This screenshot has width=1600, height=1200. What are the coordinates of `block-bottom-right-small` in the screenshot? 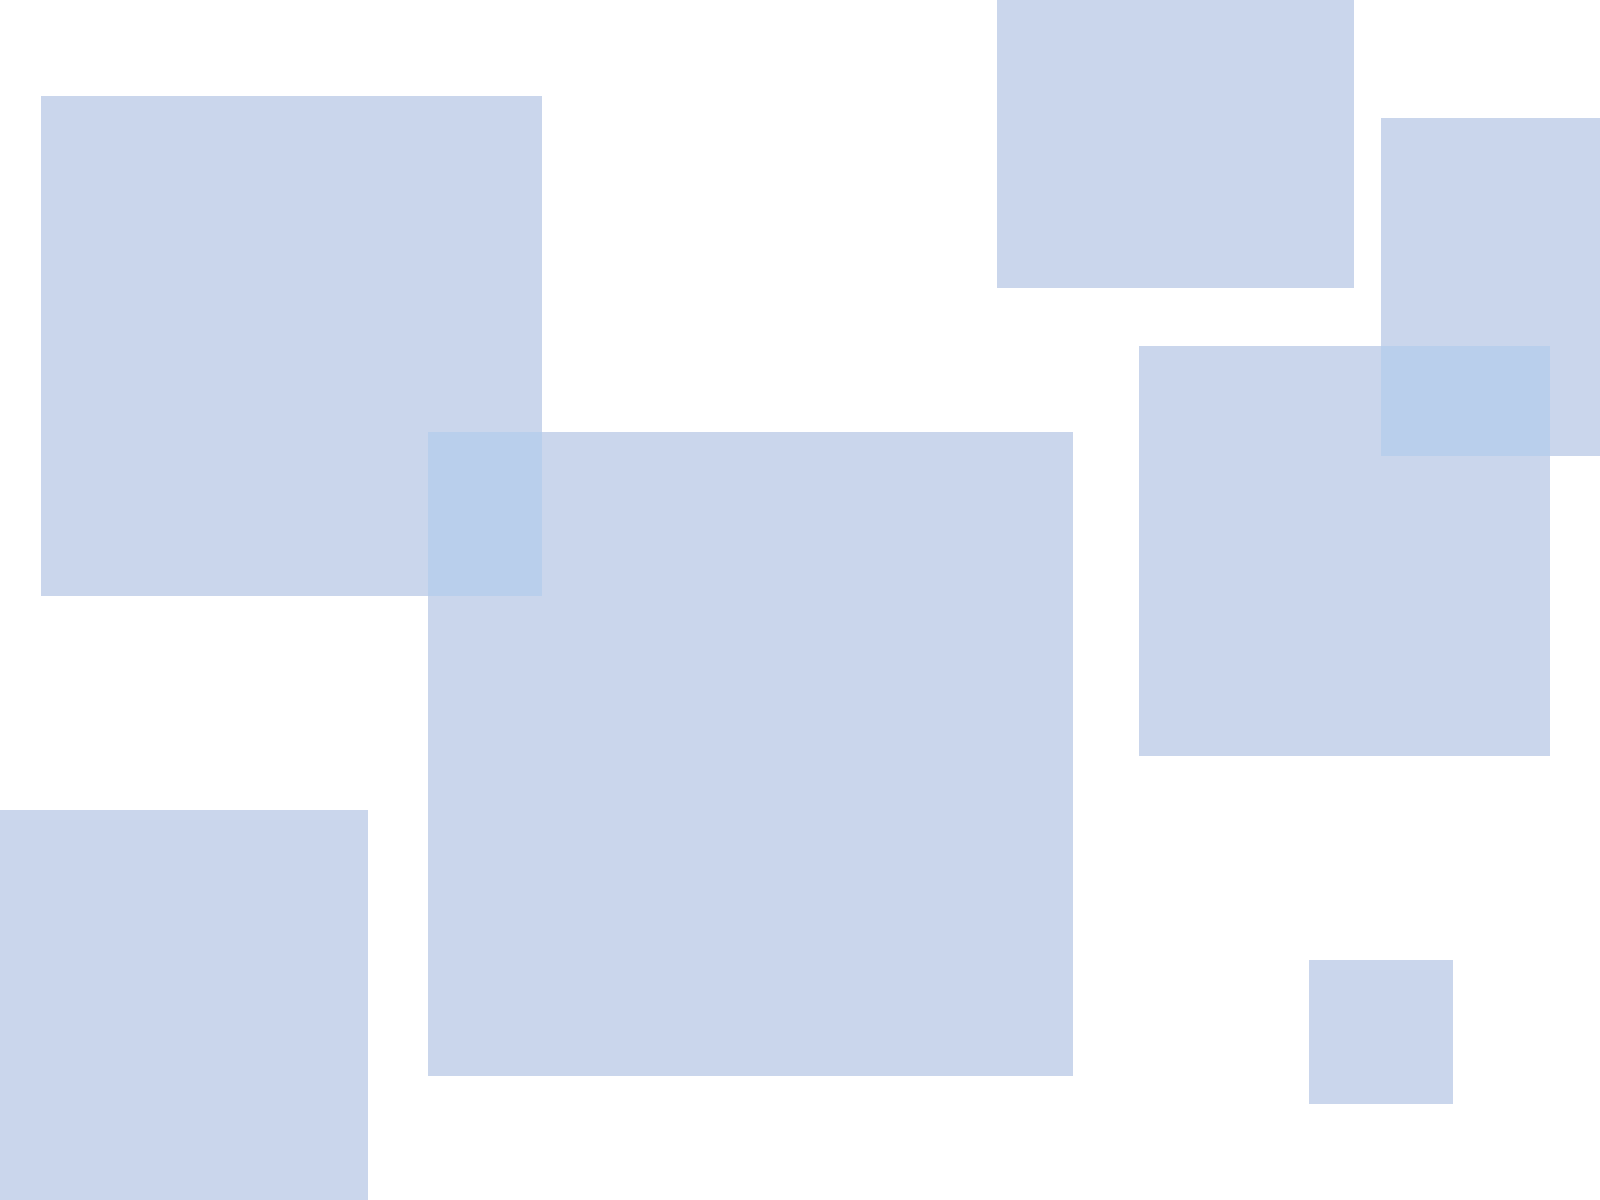 It's located at (1381, 1032).